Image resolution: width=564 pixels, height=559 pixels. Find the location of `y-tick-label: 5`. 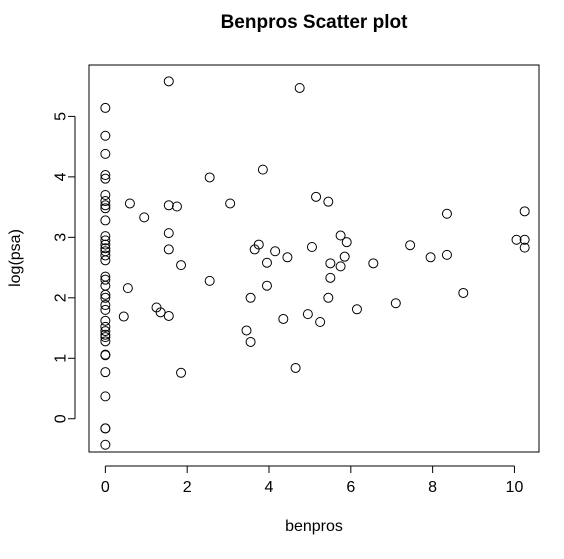

y-tick-label: 5 is located at coordinates (61, 116).